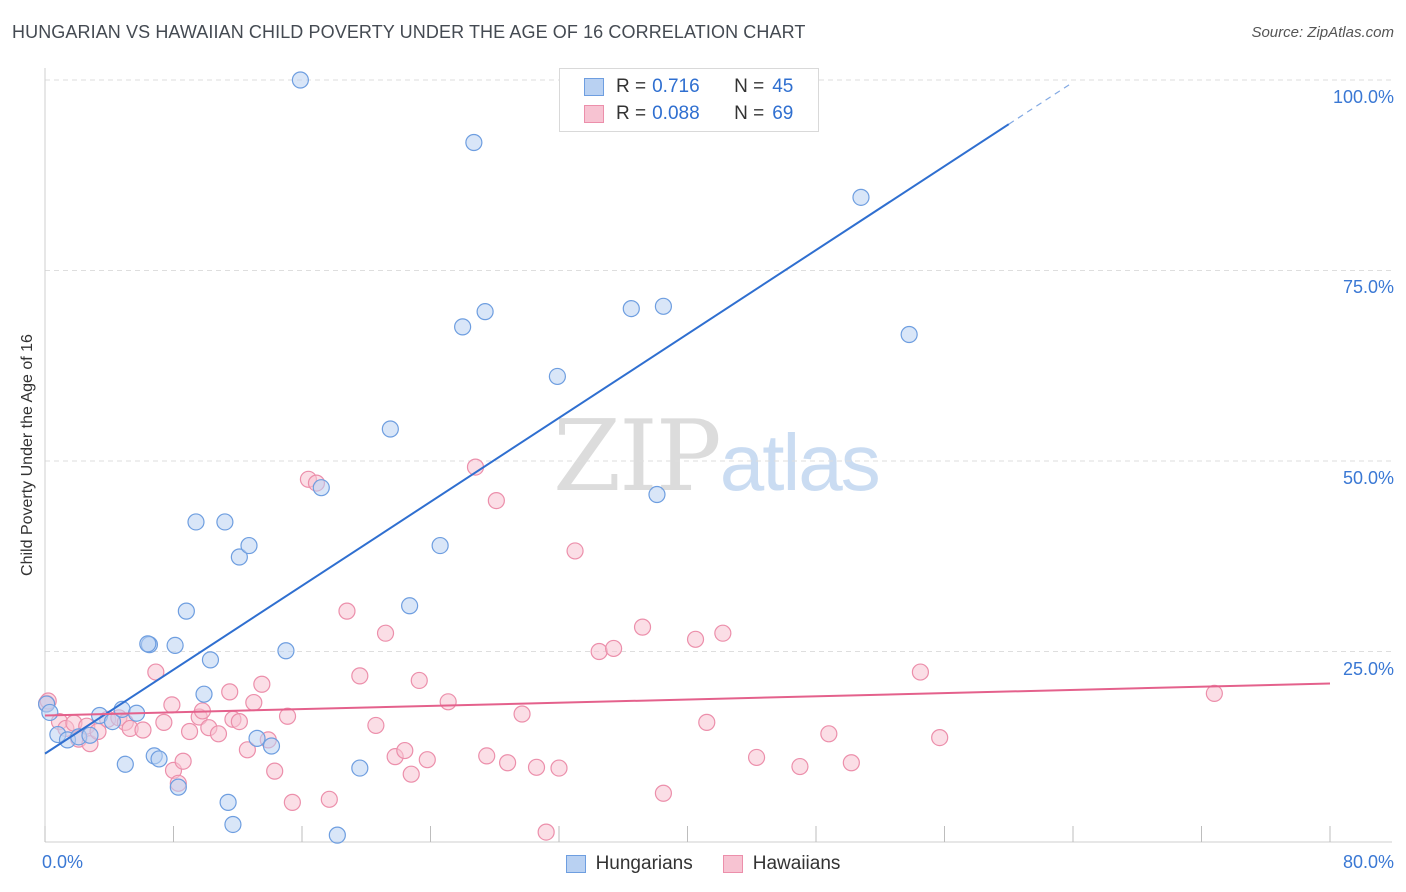  I want to click on legend-r-label: R =, so click(631, 113).